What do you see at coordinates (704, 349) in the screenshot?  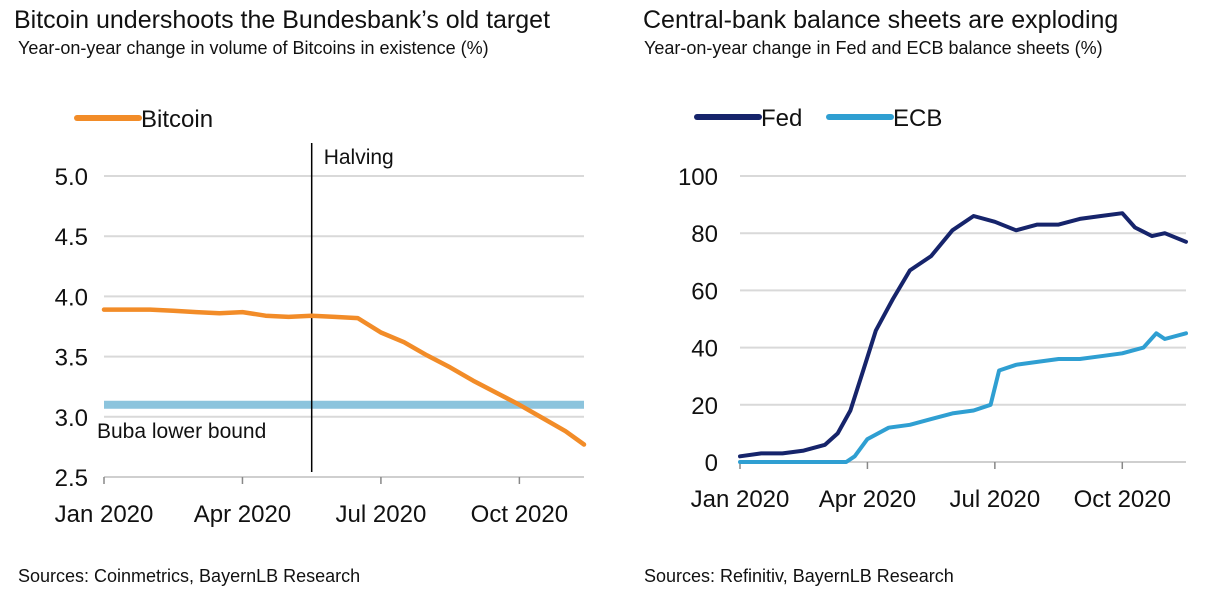 I see `cb-y-tick-label: 40` at bounding box center [704, 349].